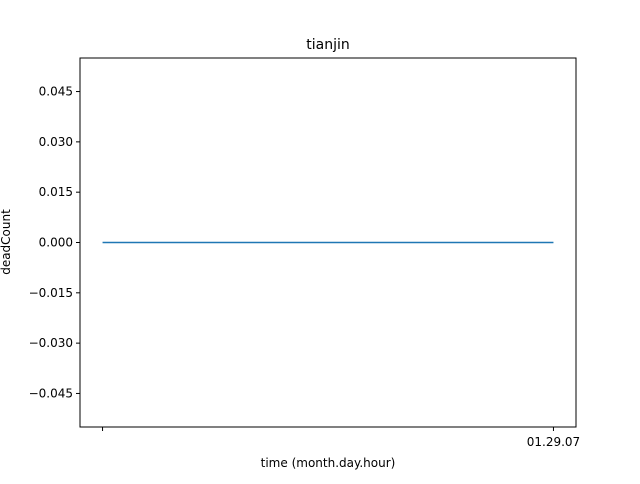 This screenshot has width=640, height=484. Describe the element at coordinates (328, 463) in the screenshot. I see `x-axis-label: time (month.day.hour)` at that location.